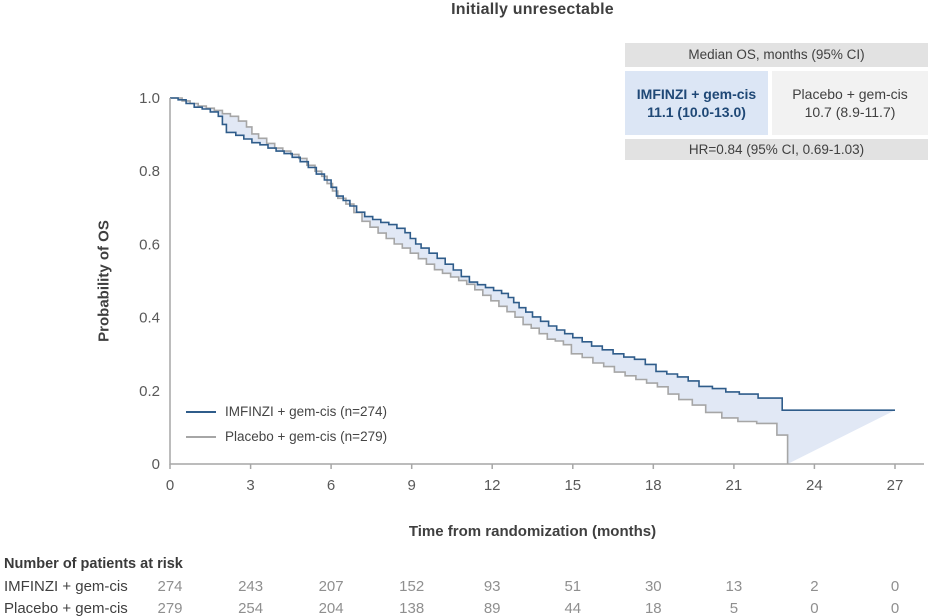 Image resolution: width=931 pixels, height=616 pixels. I want to click on imfinzi-arm-label: IMFINZI + gem-cis, so click(696, 94).